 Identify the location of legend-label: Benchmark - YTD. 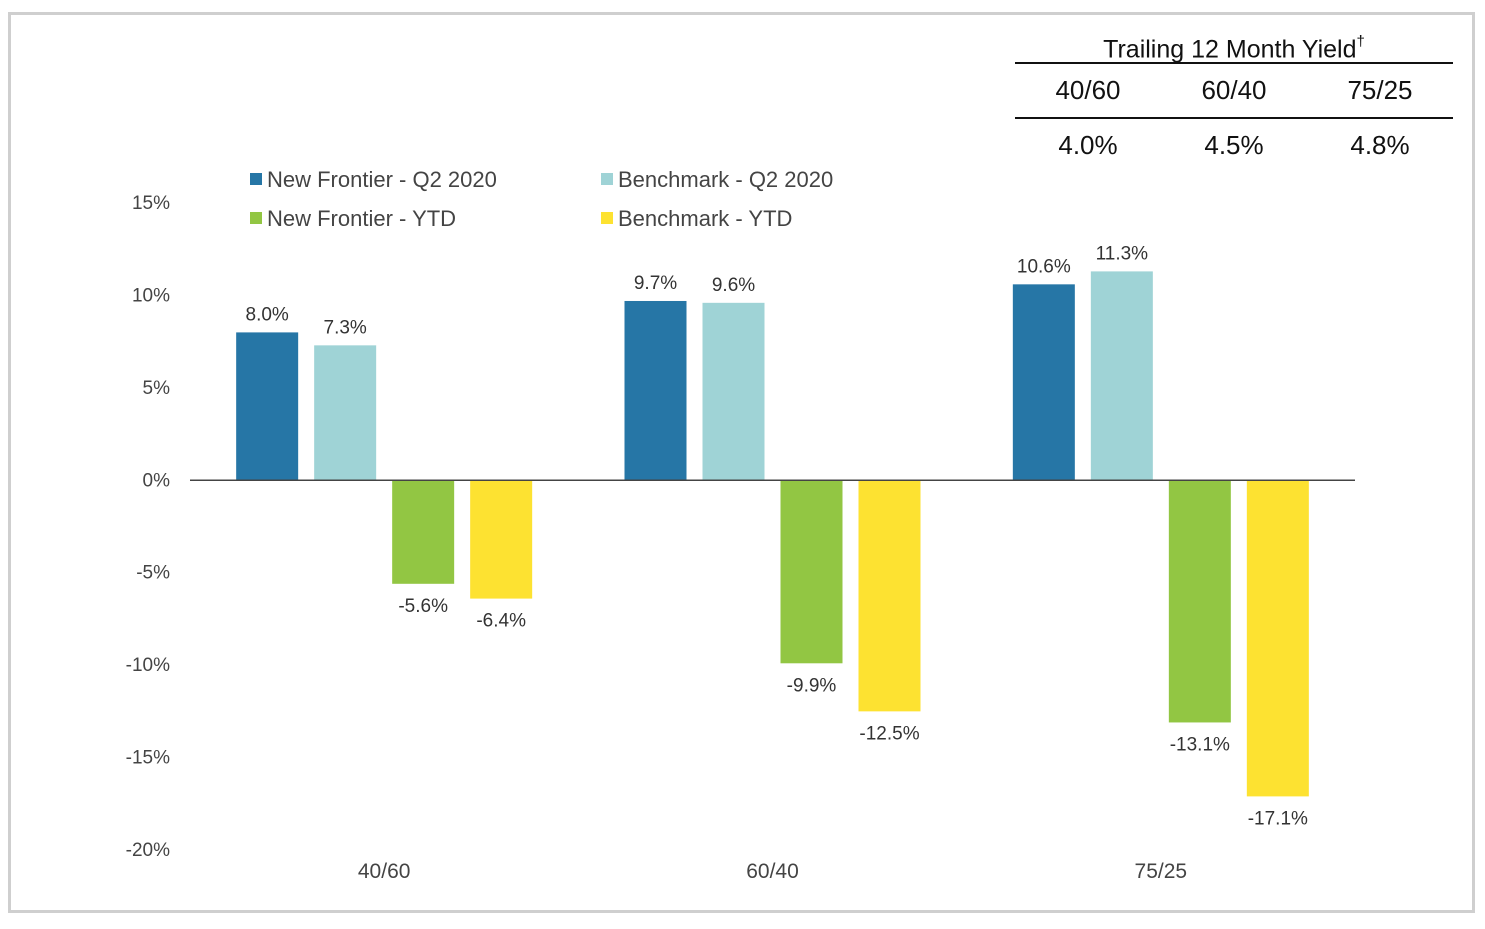
(705, 218).